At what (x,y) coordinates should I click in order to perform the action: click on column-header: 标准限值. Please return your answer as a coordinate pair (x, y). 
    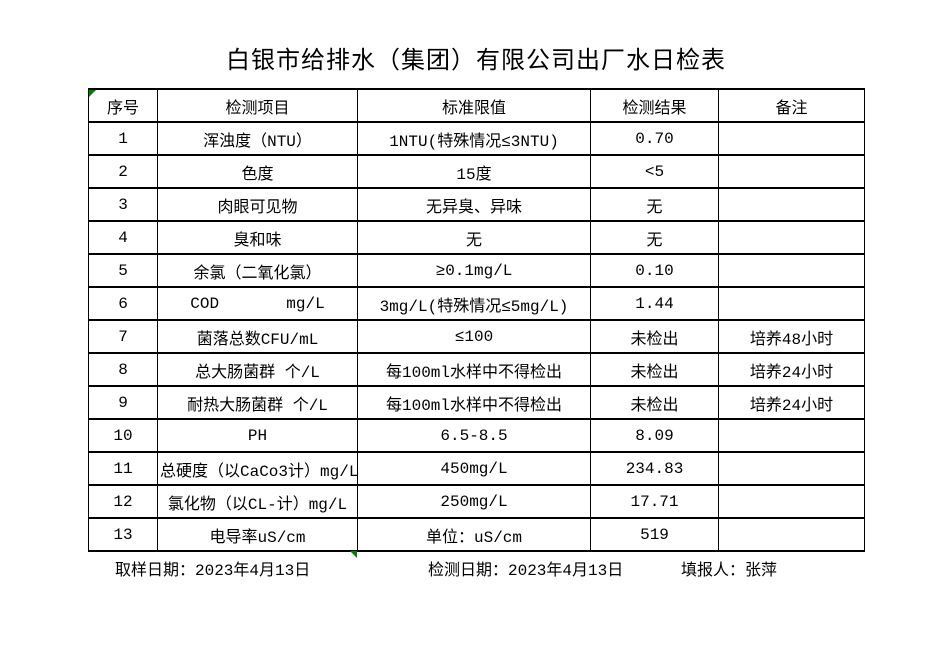
    Looking at the image, I should click on (474, 105).